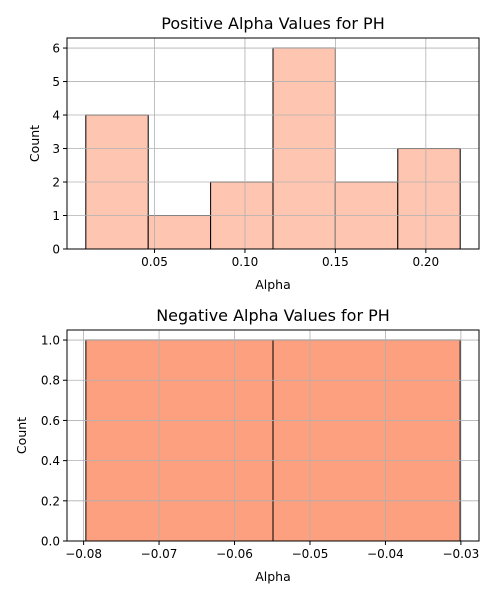 The height and width of the screenshot is (600, 500). Describe the element at coordinates (425, 262) in the screenshot. I see `x-tick-label: 0.20` at that location.